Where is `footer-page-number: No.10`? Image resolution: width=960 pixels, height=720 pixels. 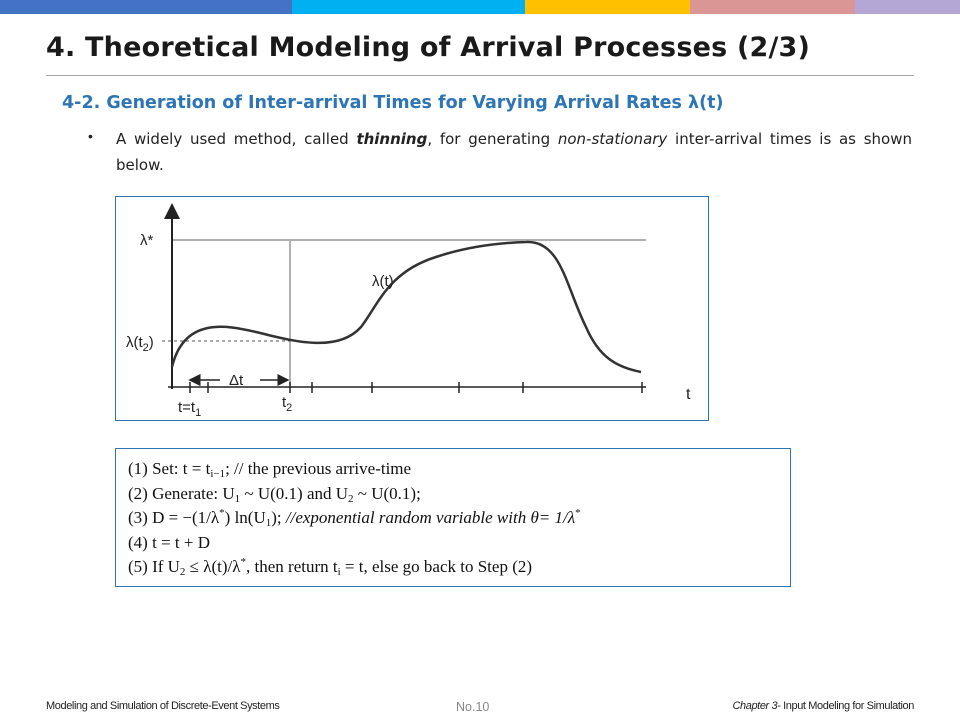
footer-page-number: No.10 is located at coordinates (473, 707).